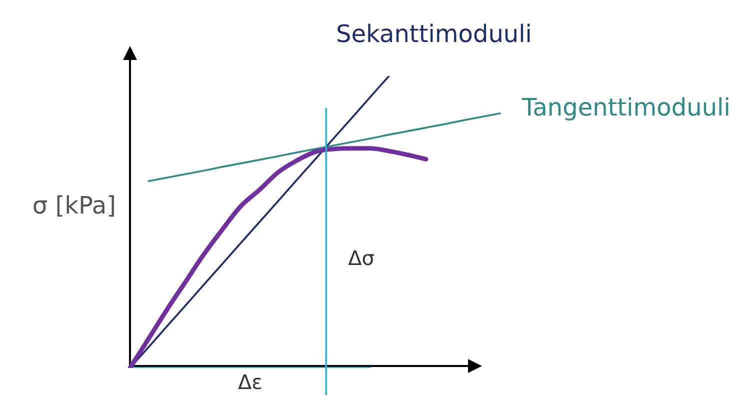 Image resolution: width=749 pixels, height=403 pixels. I want to click on annotation: Δσ, so click(361, 258).